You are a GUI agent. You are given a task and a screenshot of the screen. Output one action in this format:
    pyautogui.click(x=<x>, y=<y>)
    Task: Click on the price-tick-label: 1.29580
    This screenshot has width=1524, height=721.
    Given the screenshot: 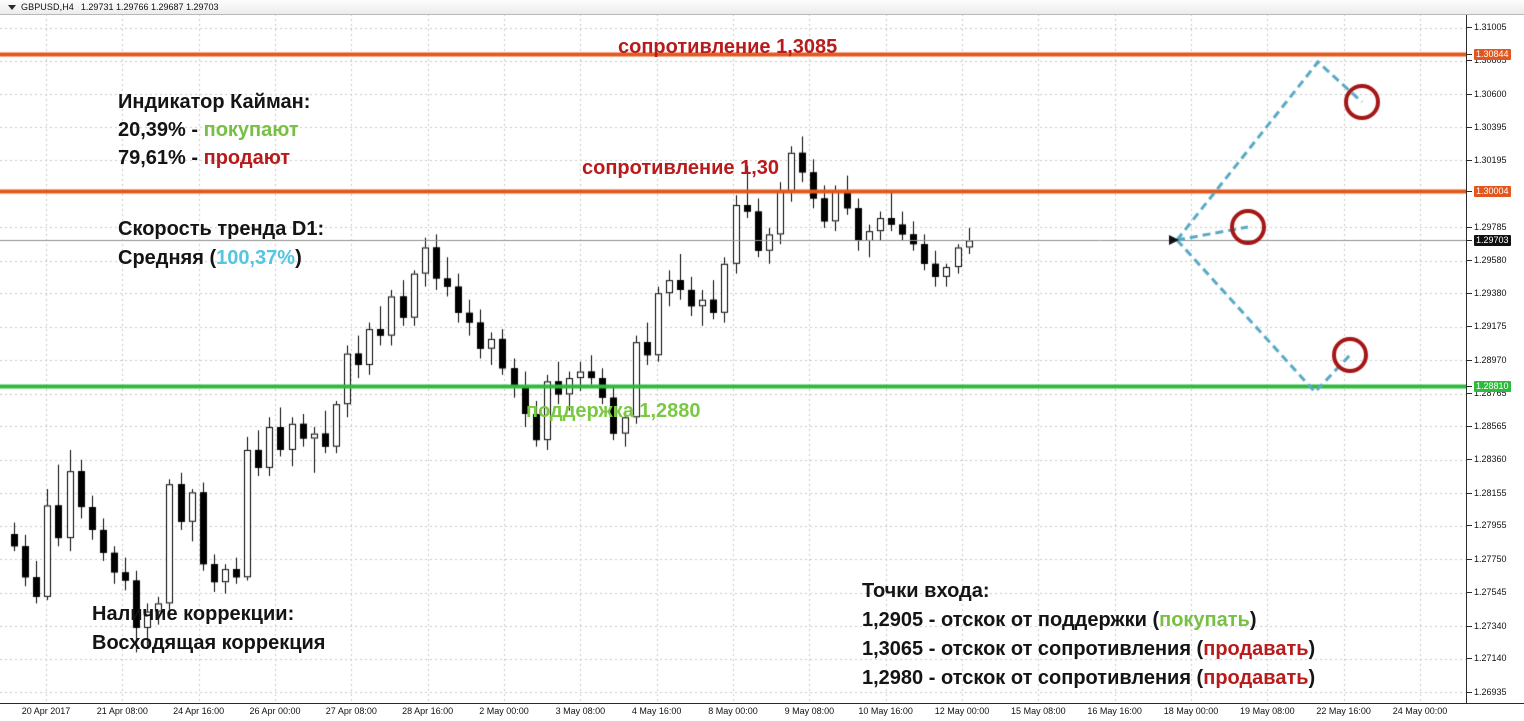 What is the action you would take?
    pyautogui.click(x=1490, y=260)
    